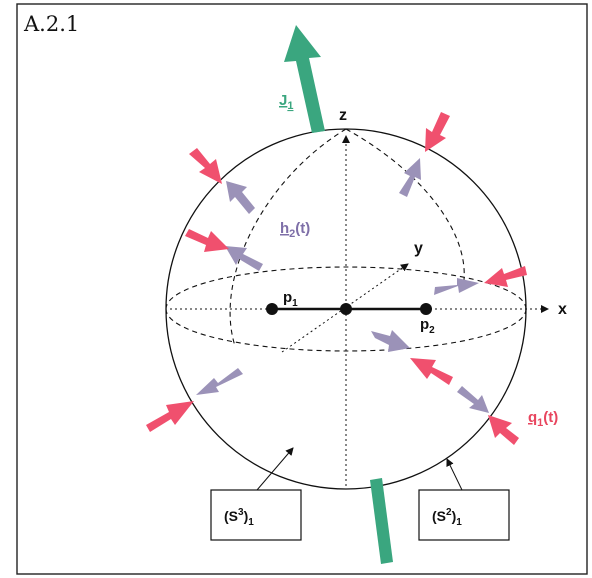 This screenshot has height=578, width=592. What do you see at coordinates (437, 132) in the screenshot?
I see `pink-arrow-top-right` at bounding box center [437, 132].